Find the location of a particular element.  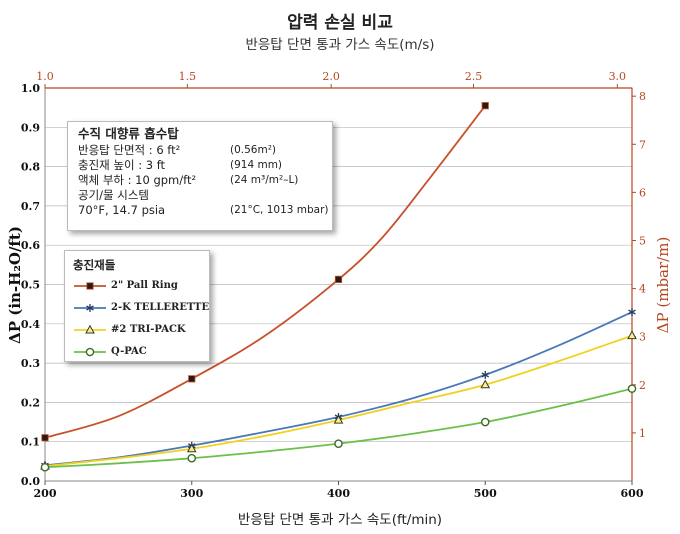

legend-label: #2 TRI-PACK is located at coordinates (148, 329).